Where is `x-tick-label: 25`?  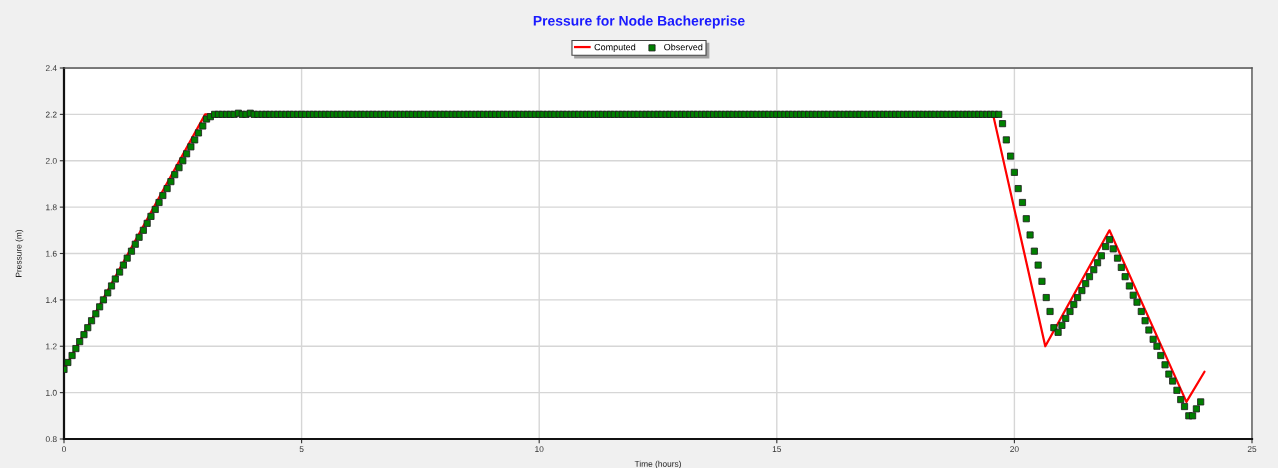 x-tick-label: 25 is located at coordinates (1252, 449).